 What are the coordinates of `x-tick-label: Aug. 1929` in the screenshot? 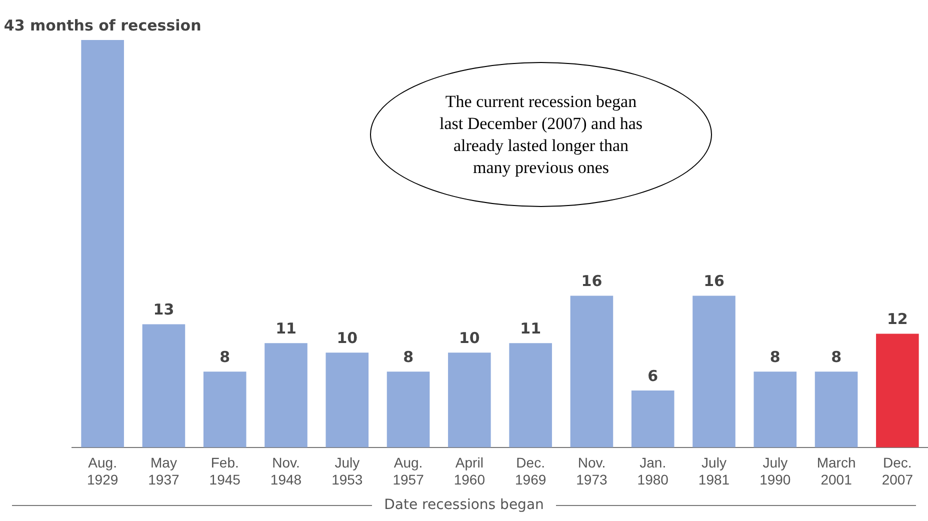 It's located at (102, 471).